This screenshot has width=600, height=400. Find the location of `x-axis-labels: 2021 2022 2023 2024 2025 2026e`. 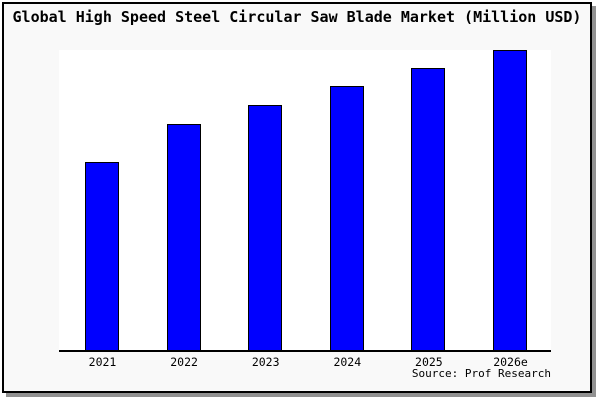

x-axis-labels: 2021 2022 2023 2024 2025 2026e is located at coordinates (305, 362).